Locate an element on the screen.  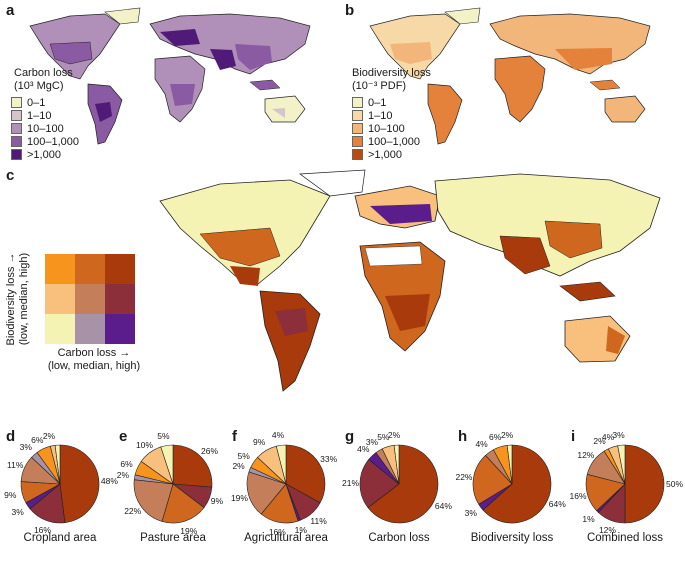
pie-percent-label: 19% is located at coordinates (189, 530).